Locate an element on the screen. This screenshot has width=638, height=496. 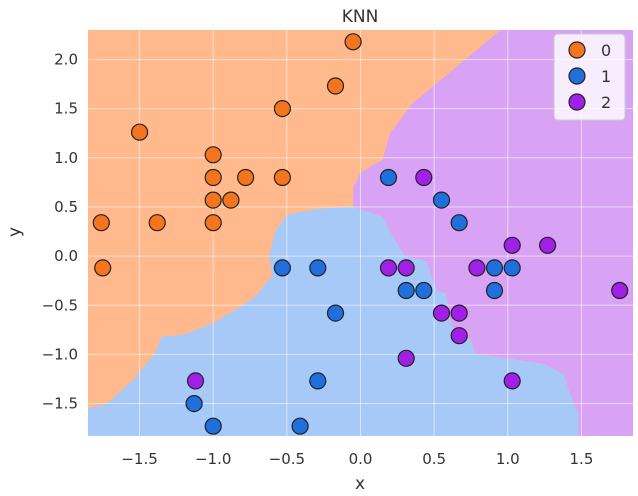
legend-label-2: 2 is located at coordinates (606, 102).